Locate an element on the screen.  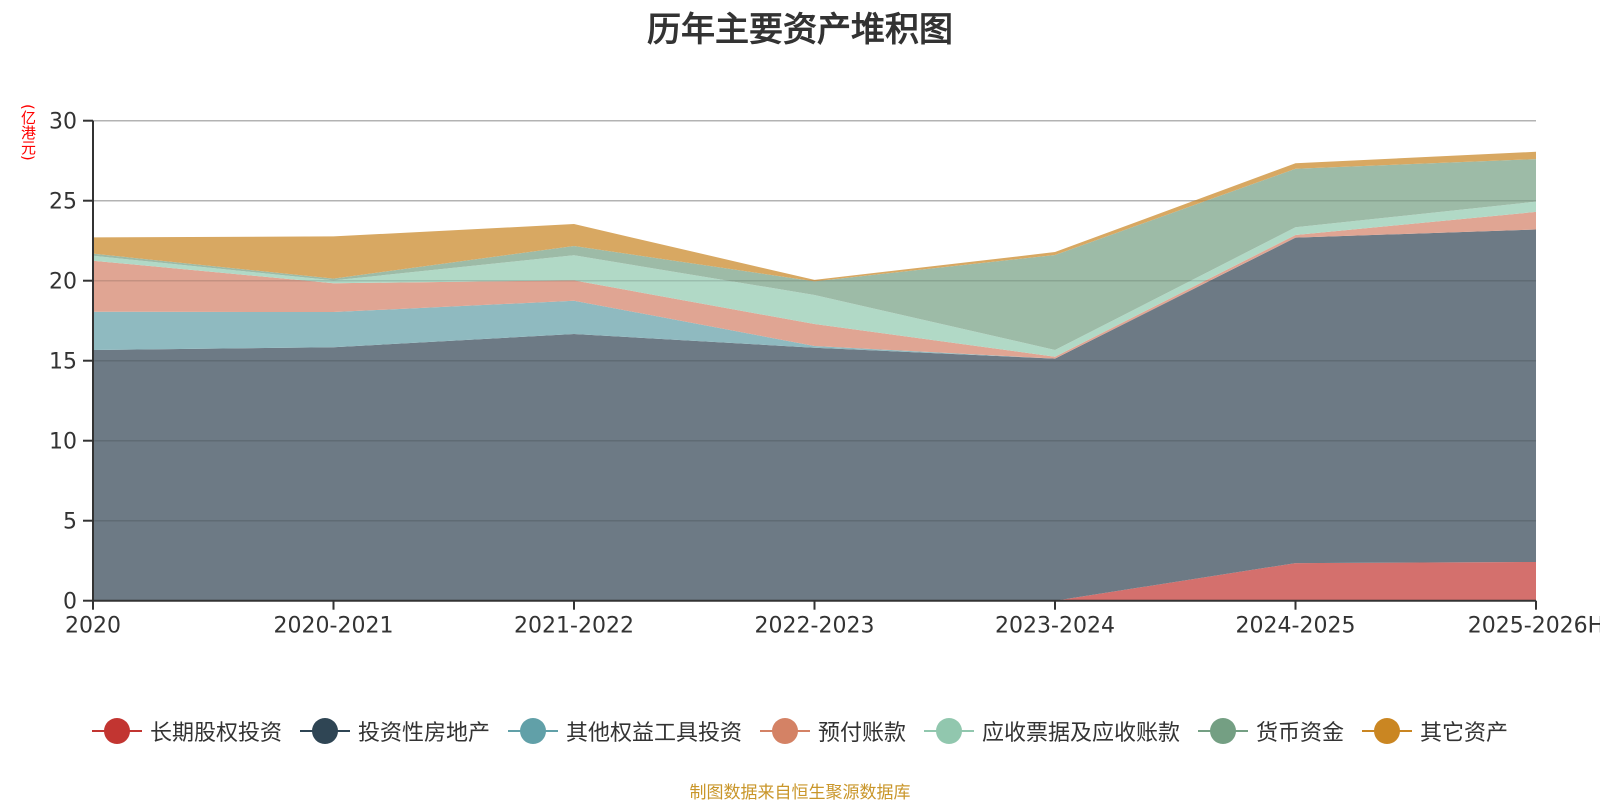
legend-item-0: 长期股权投资 is located at coordinates (186, 731).